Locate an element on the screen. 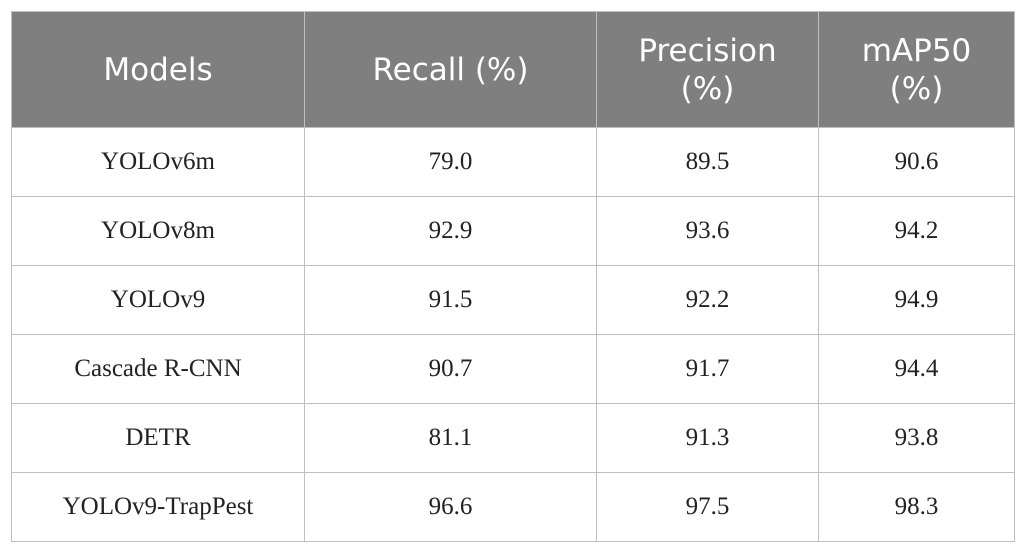 Image resolution: width=1025 pixels, height=553 pixels. value-cell: 98.3 is located at coordinates (916, 507).